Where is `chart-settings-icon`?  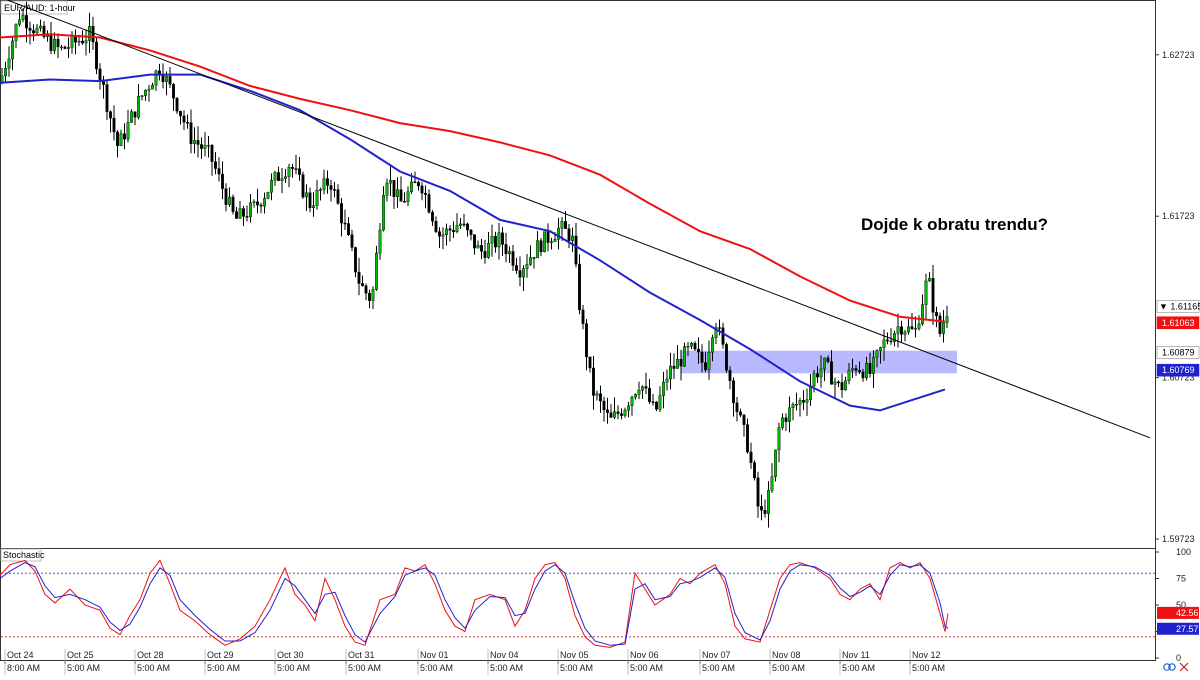 chart-settings-icon is located at coordinates (1169, 667).